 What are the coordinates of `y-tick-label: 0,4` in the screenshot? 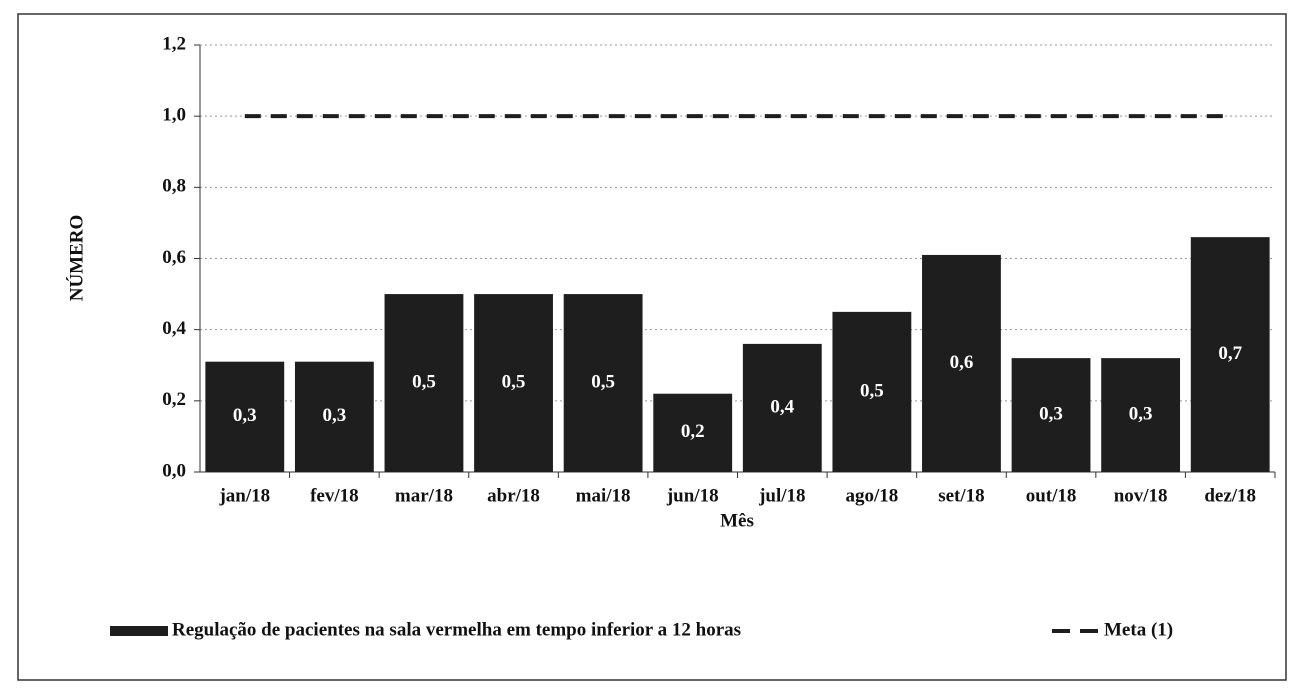 It's located at (174, 328).